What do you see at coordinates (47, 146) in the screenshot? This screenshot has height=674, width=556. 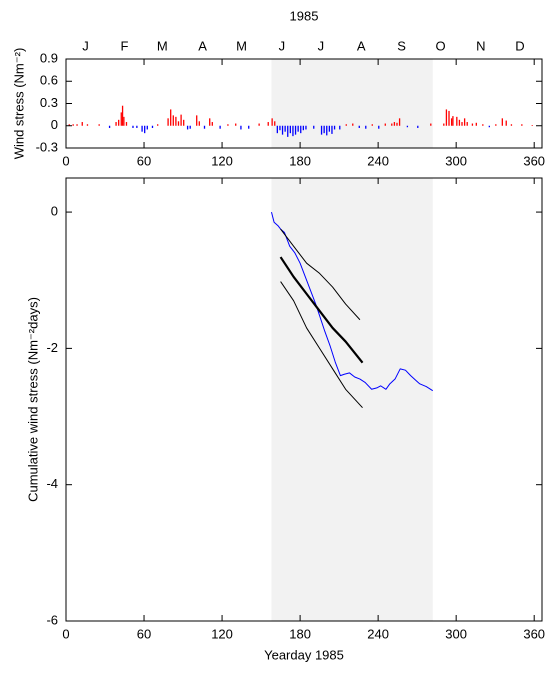 I see `y-tick-label: -0.3` at bounding box center [47, 146].